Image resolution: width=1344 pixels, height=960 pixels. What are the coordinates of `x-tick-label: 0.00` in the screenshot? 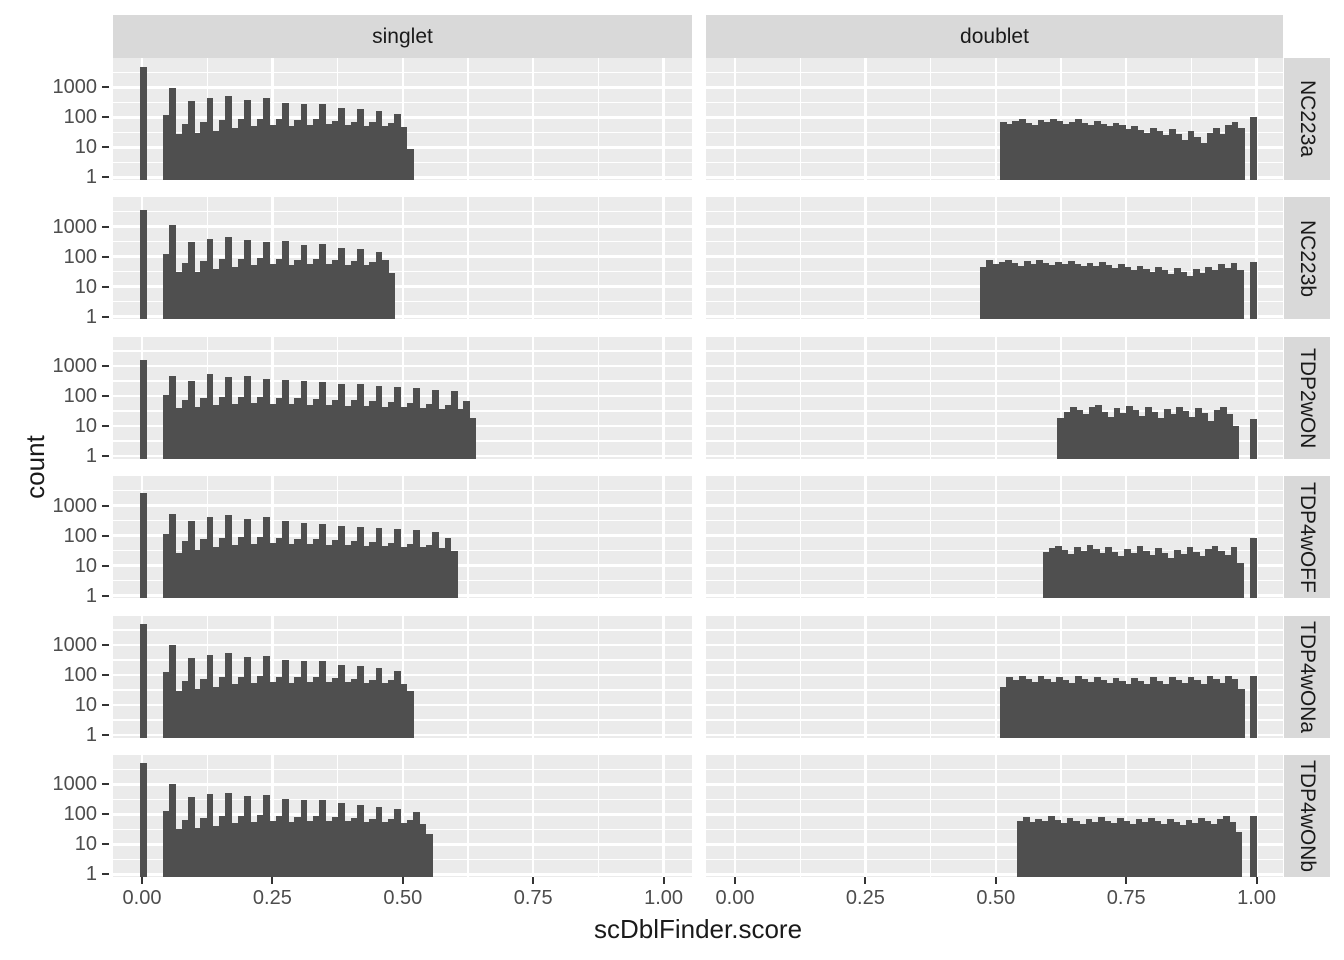 It's located at (735, 898).